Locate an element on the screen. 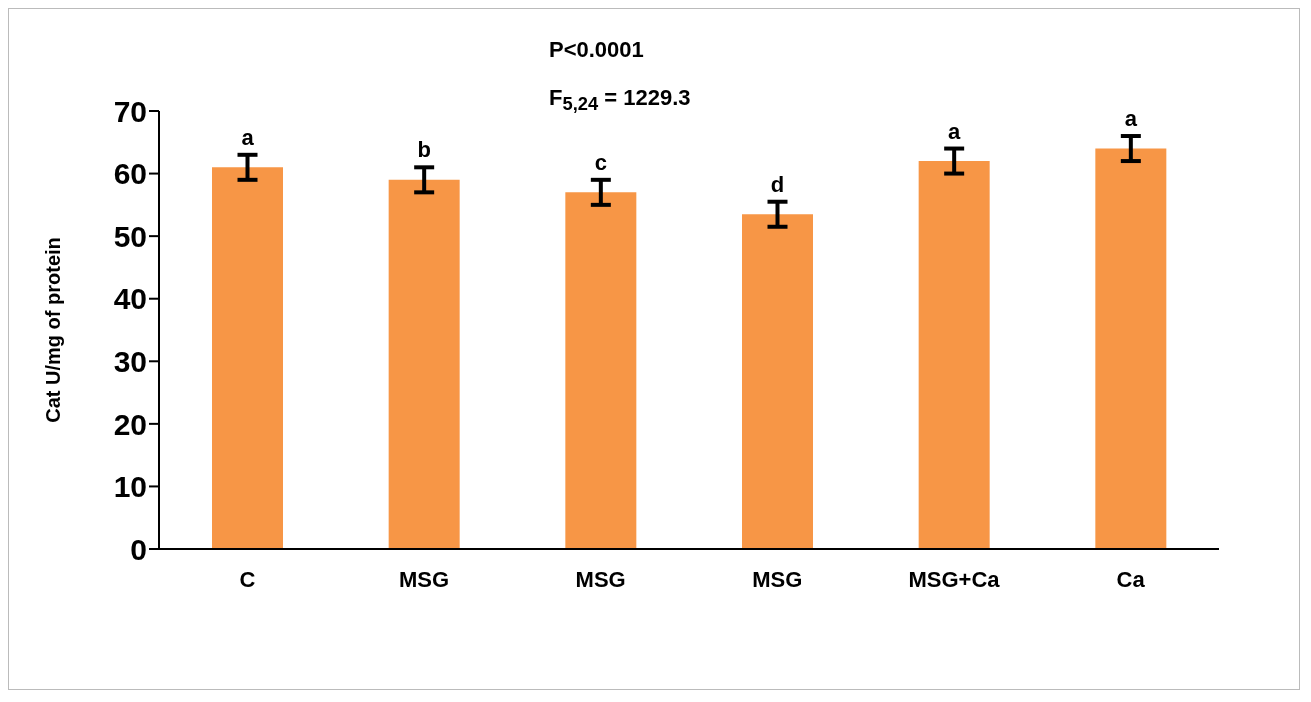 The width and height of the screenshot is (1311, 702). data-label: d is located at coordinates (777, 184).